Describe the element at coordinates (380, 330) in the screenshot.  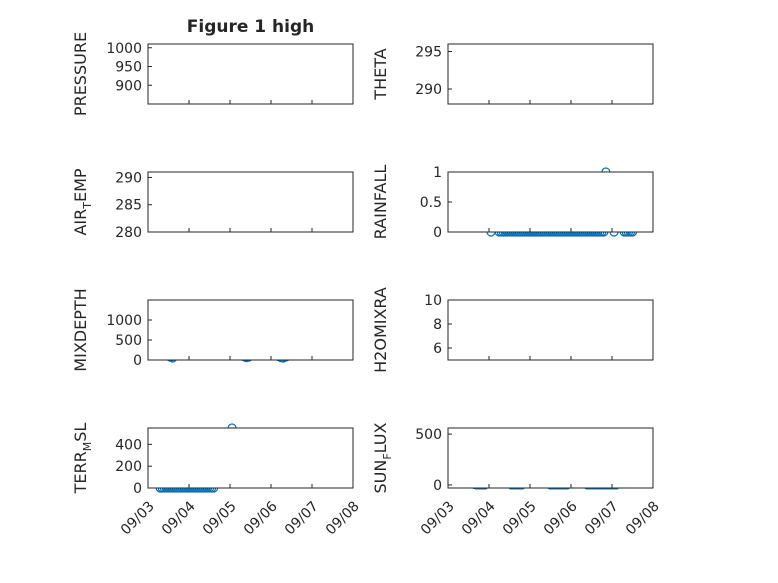
I see `y-axis-label: H2OMIXRA` at that location.